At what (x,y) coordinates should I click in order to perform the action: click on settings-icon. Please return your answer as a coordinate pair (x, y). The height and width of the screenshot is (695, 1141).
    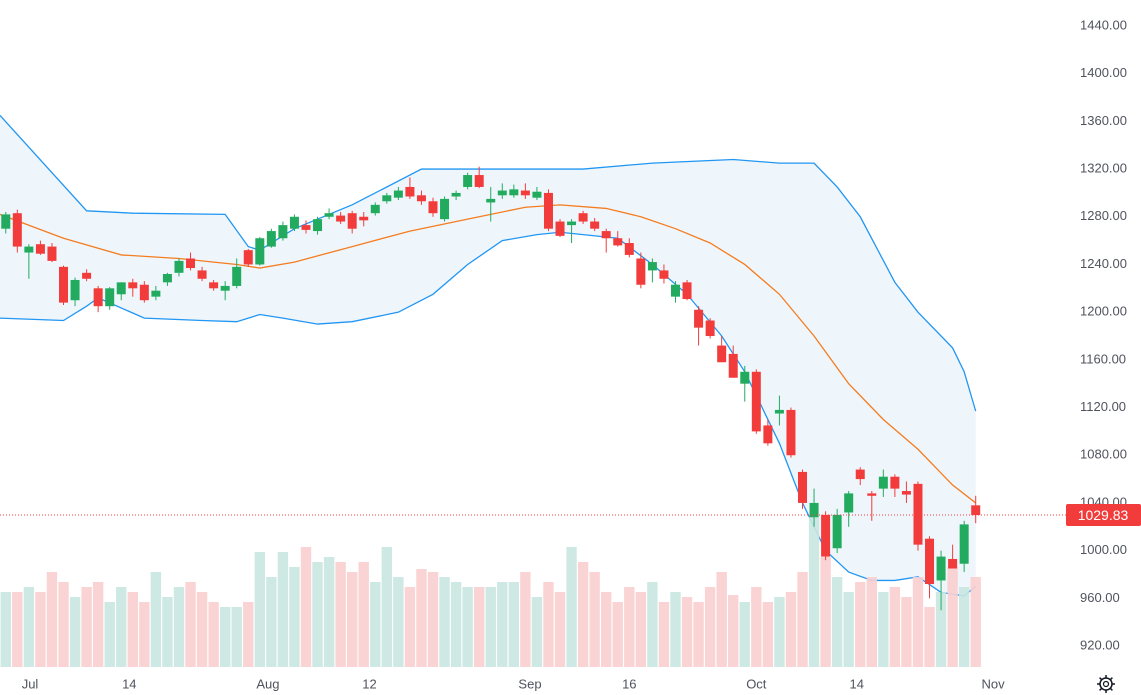
    Looking at the image, I should click on (1106, 684).